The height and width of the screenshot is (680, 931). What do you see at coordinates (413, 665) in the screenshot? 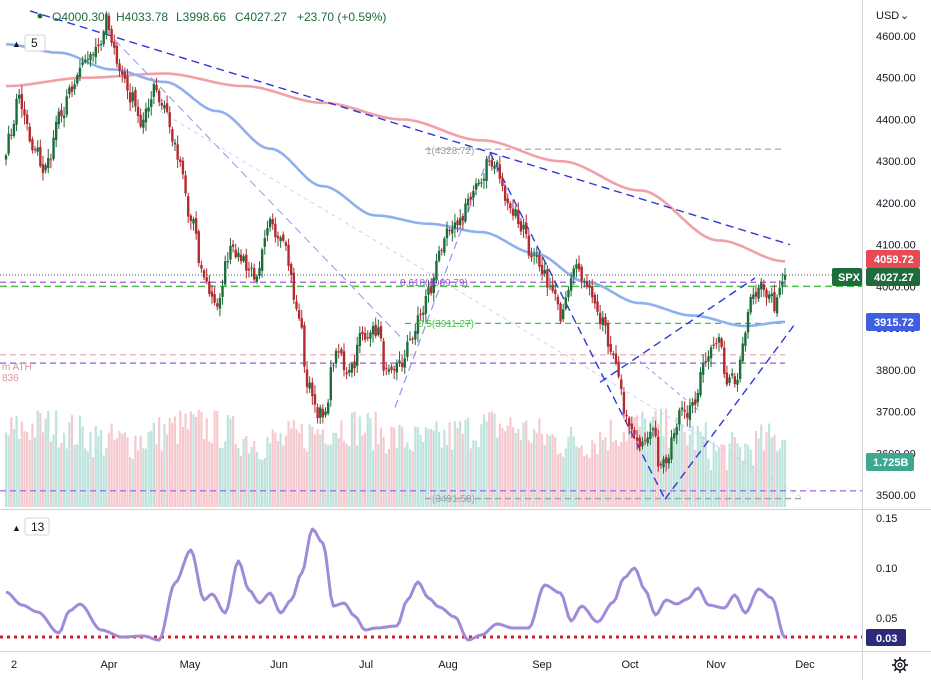
I see `time-axis: 2 Apr May Jun Jul Aug Sep Oct Nov Dec` at bounding box center [413, 665].